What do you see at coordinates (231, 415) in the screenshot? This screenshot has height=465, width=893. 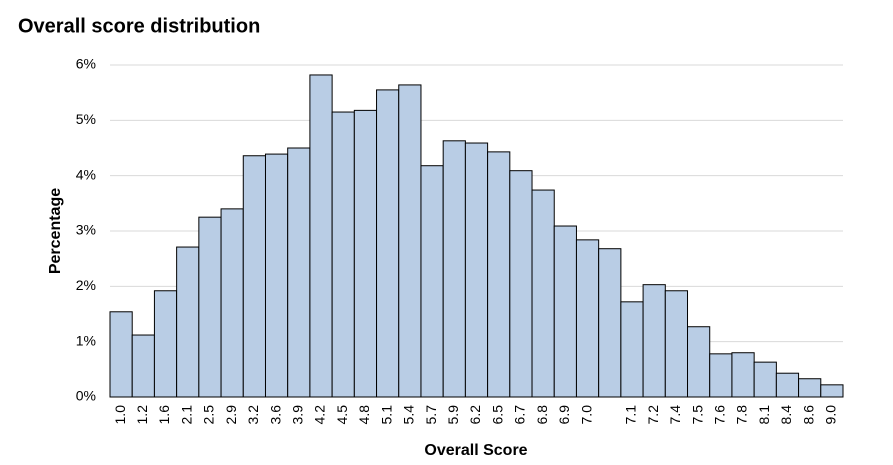 I see `x-tick-label: 2.9` at bounding box center [231, 415].